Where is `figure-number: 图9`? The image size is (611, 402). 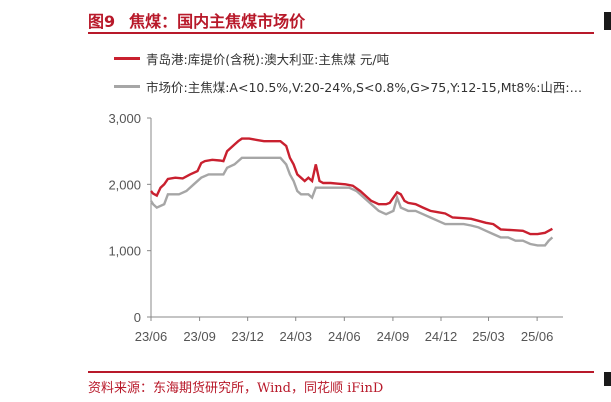
figure-number: 图9 is located at coordinates (102, 21).